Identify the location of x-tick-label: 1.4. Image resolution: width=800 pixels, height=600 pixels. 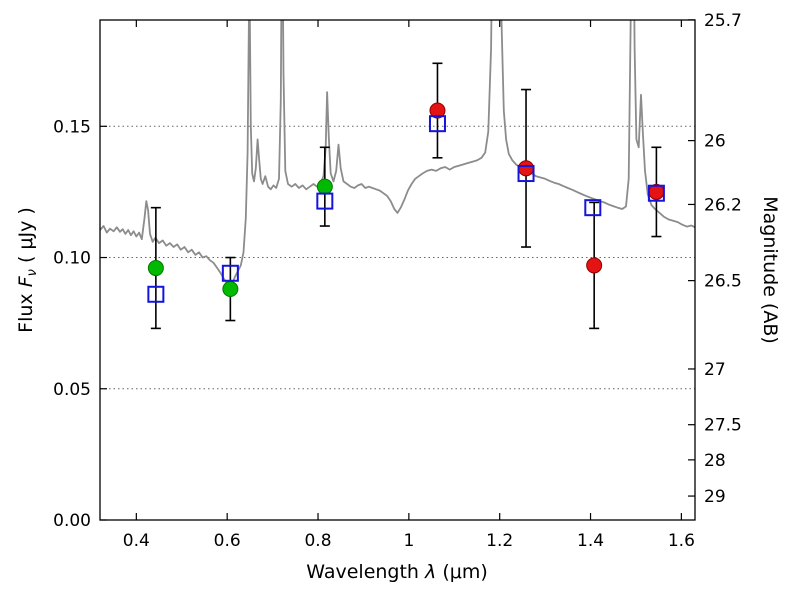
(590, 541).